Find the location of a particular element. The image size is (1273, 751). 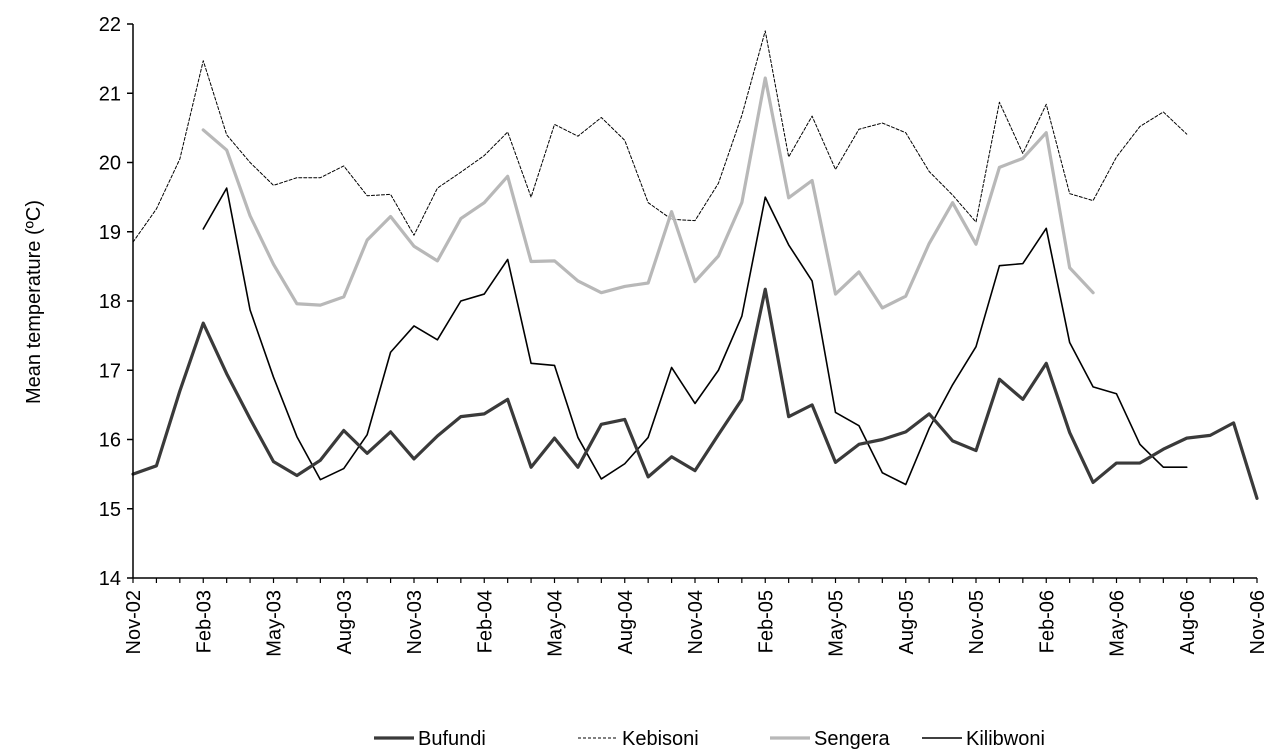

legend-label-kilibwoni: Kilibwoni is located at coordinates (1005, 739).